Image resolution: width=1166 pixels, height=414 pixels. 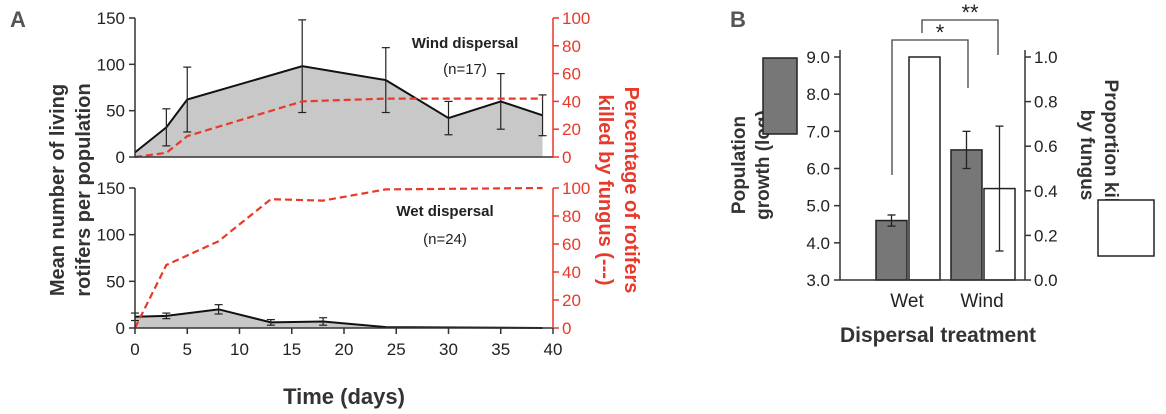 I want to click on significance-bracket-1: *, so click(x=930, y=97).